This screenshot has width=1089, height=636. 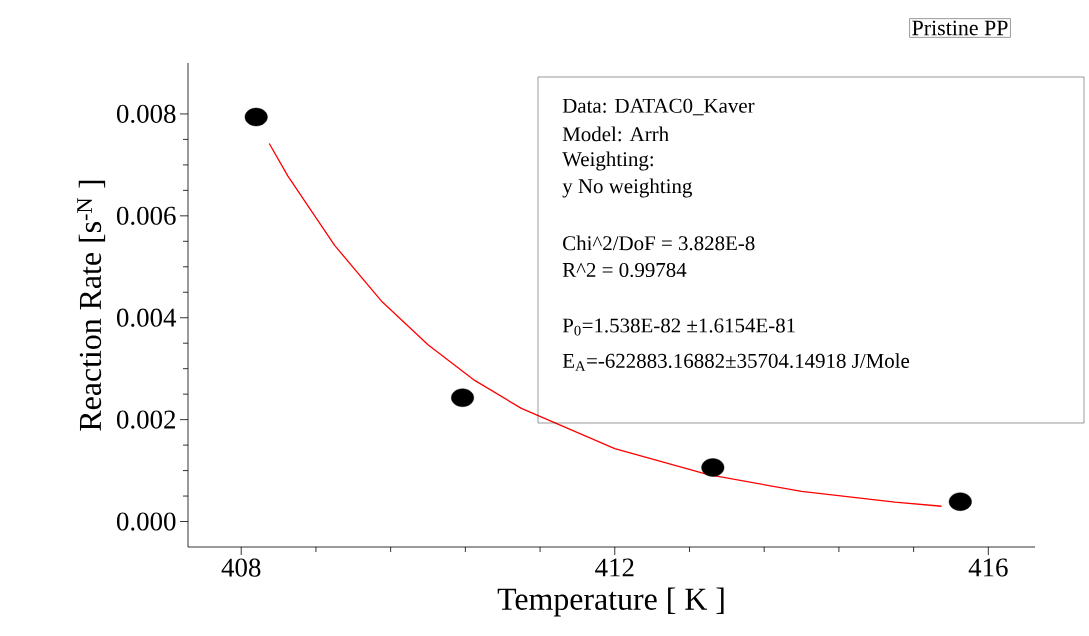 What do you see at coordinates (146, 114) in the screenshot?
I see `y-tick-label: 0.008` at bounding box center [146, 114].